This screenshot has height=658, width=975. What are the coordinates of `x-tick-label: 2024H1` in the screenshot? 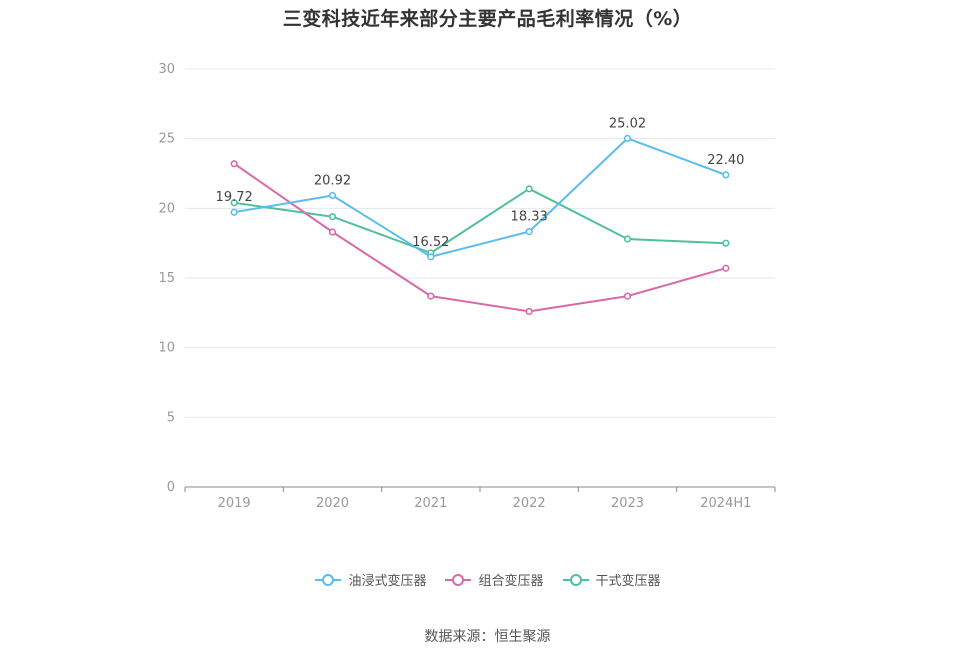 It's located at (725, 503).